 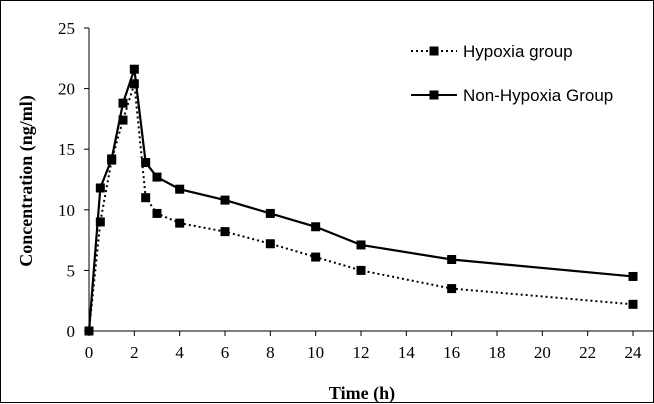 I want to click on x-tick-label: 22, so click(x=587, y=352).